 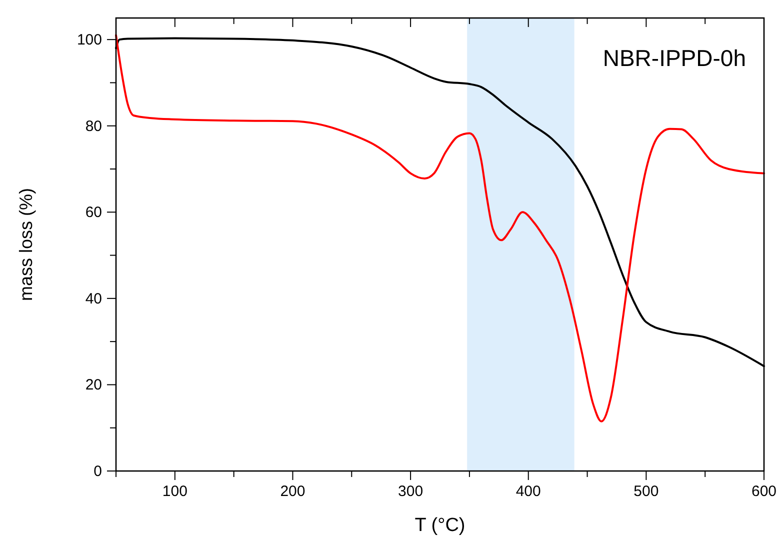 What do you see at coordinates (293, 491) in the screenshot?
I see `x-tick-label: 200` at bounding box center [293, 491].